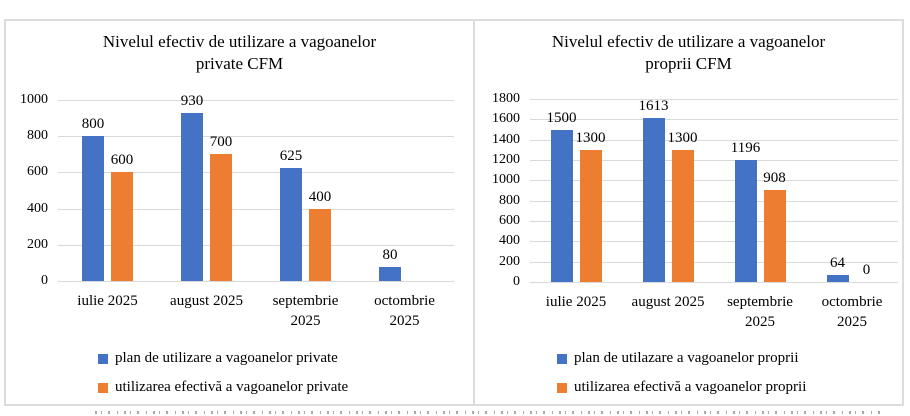  Describe the element at coordinates (320, 196) in the screenshot. I see `bar-data-label: 400` at that location.